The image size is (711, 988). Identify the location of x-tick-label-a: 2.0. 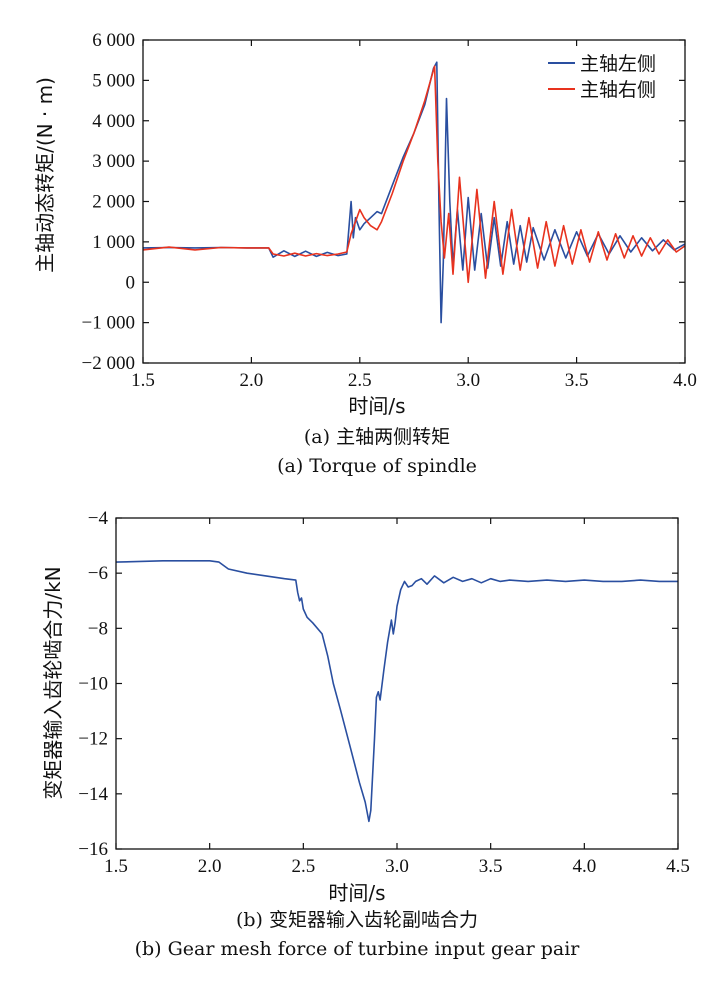
(252, 380).